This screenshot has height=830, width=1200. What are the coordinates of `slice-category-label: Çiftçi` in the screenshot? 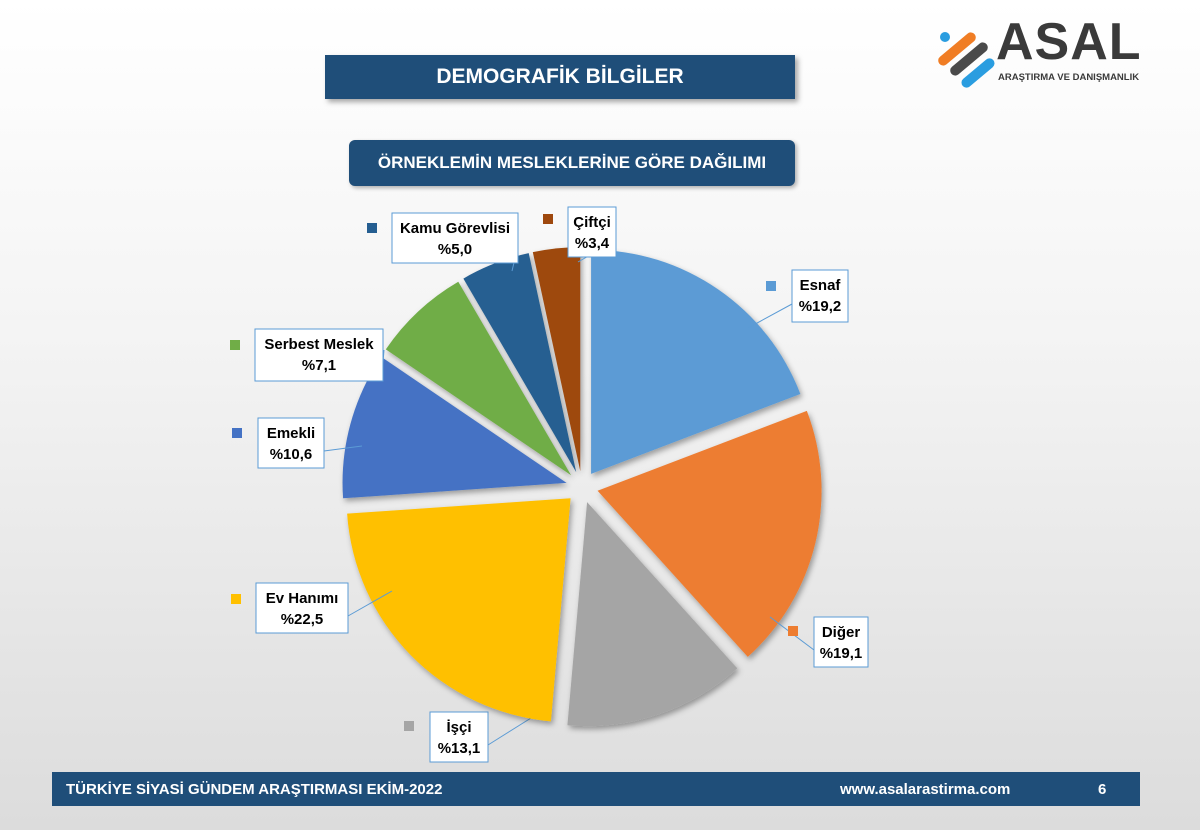 It's located at (592, 222).